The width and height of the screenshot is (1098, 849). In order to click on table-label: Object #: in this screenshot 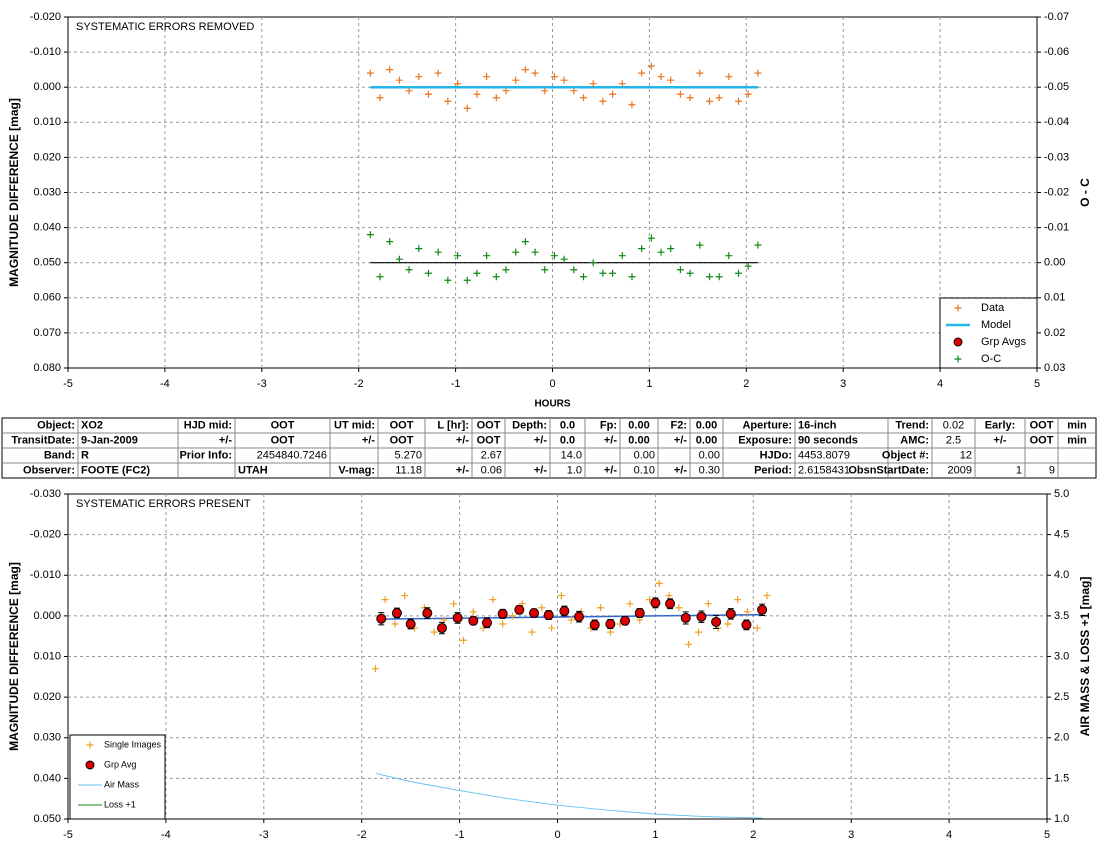, I will do `click(905, 455)`.